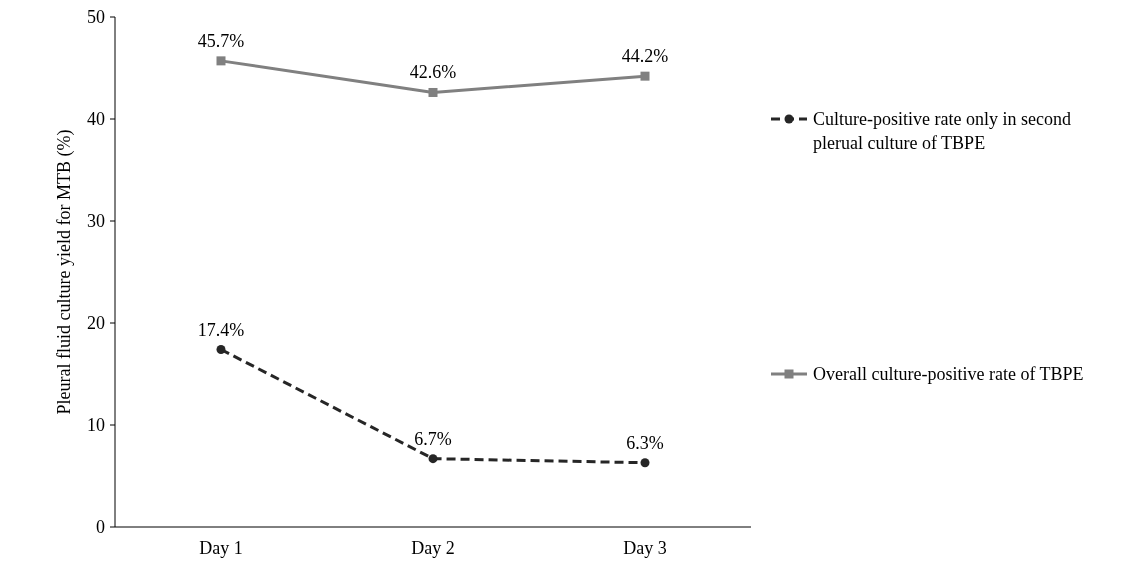 Image resolution: width=1141 pixels, height=567 pixels. What do you see at coordinates (433, 548) in the screenshot?
I see `x-tick-label: Day 2` at bounding box center [433, 548].